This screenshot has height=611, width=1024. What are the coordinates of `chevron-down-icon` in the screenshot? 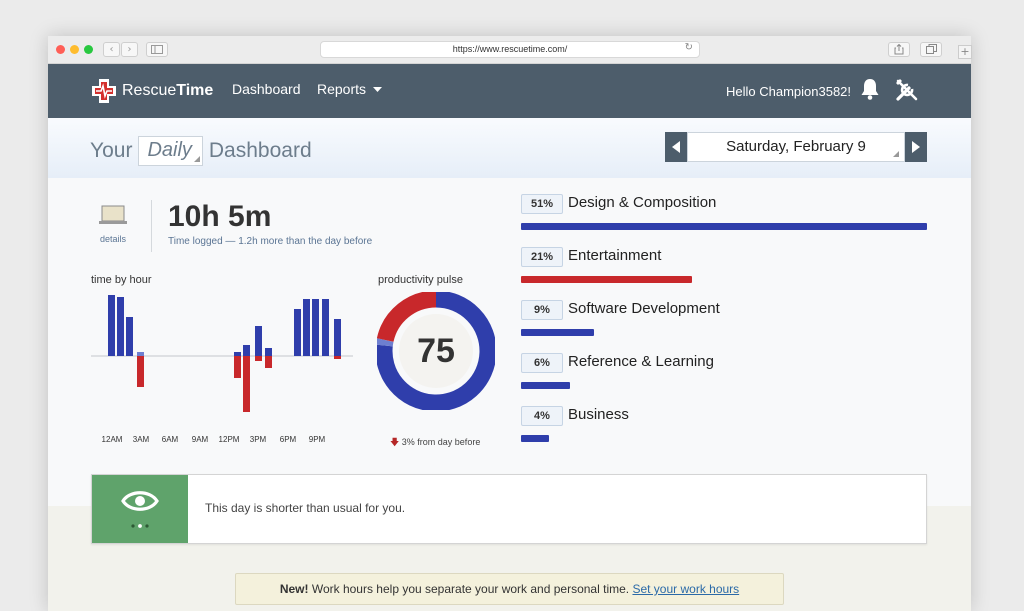 It's located at (377, 90).